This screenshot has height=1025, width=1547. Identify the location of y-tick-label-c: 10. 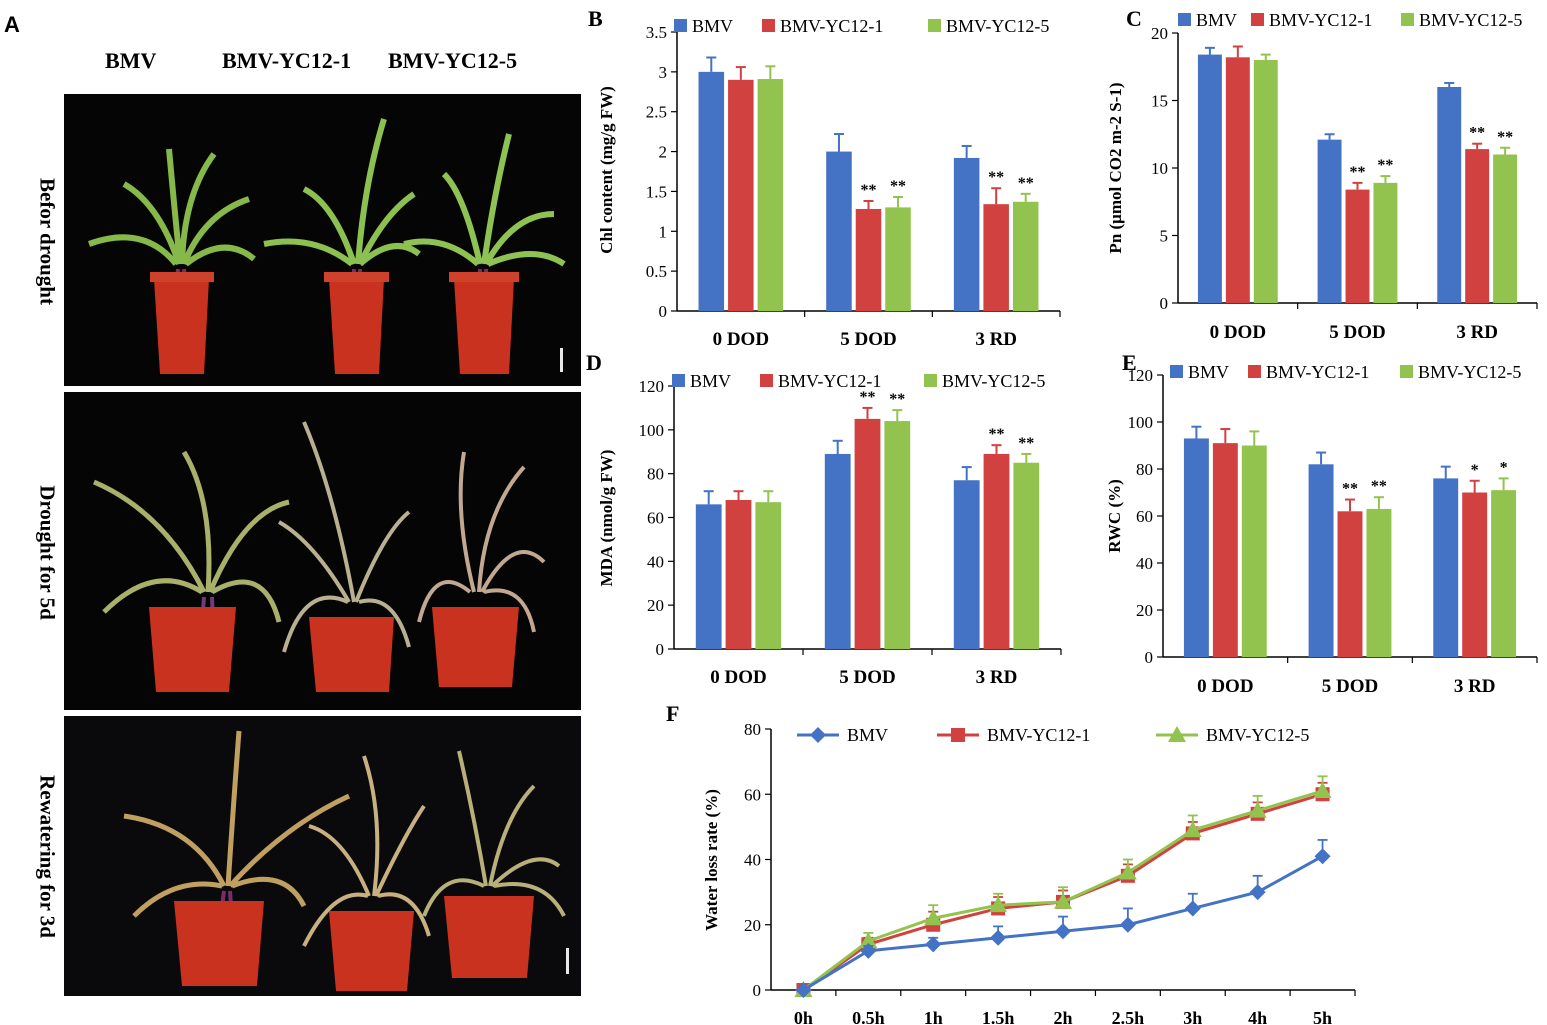
(1159, 168).